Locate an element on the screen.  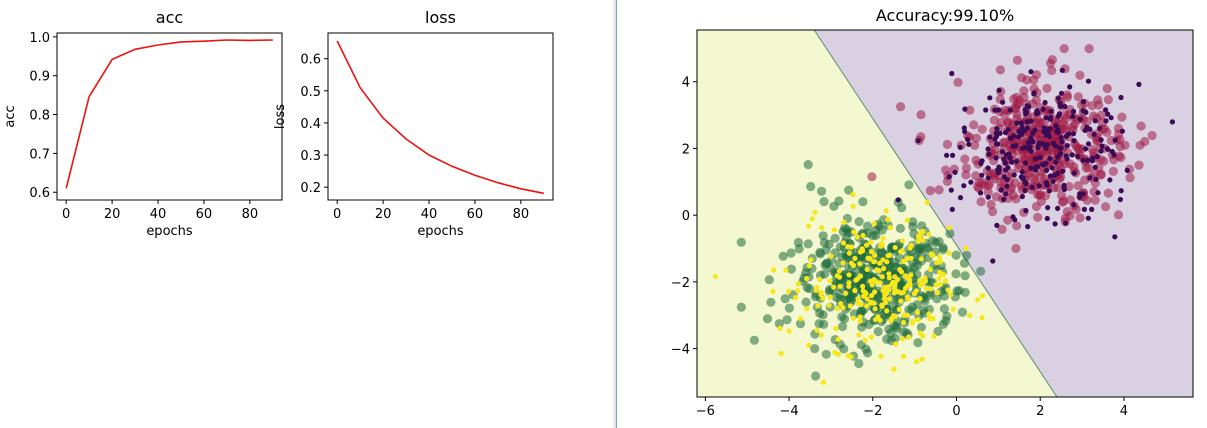
y-tick-label: 0.6 is located at coordinates (310, 60).